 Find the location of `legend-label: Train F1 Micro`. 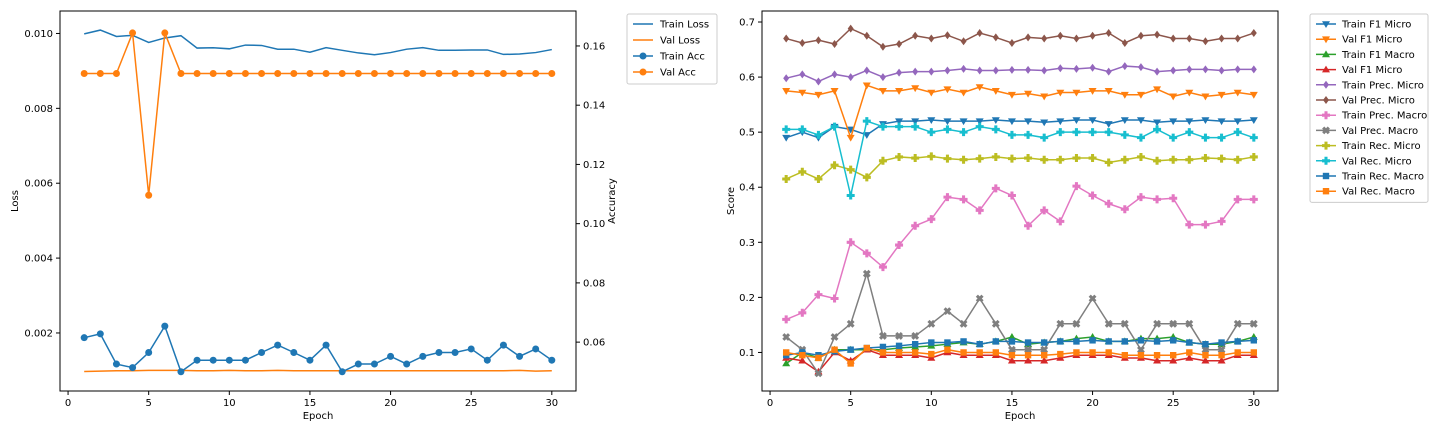

legend-label: Train F1 Micro is located at coordinates (1376, 25).